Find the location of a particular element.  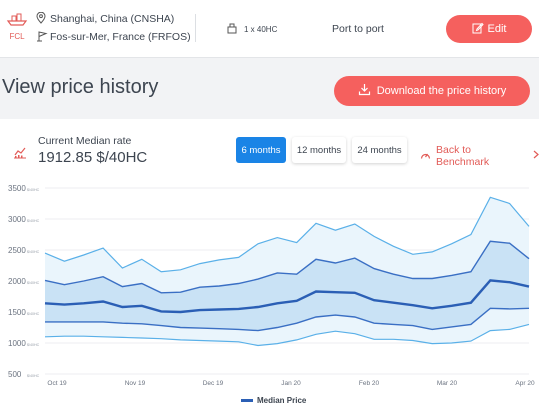

lower-inner-line is located at coordinates (287, 319).